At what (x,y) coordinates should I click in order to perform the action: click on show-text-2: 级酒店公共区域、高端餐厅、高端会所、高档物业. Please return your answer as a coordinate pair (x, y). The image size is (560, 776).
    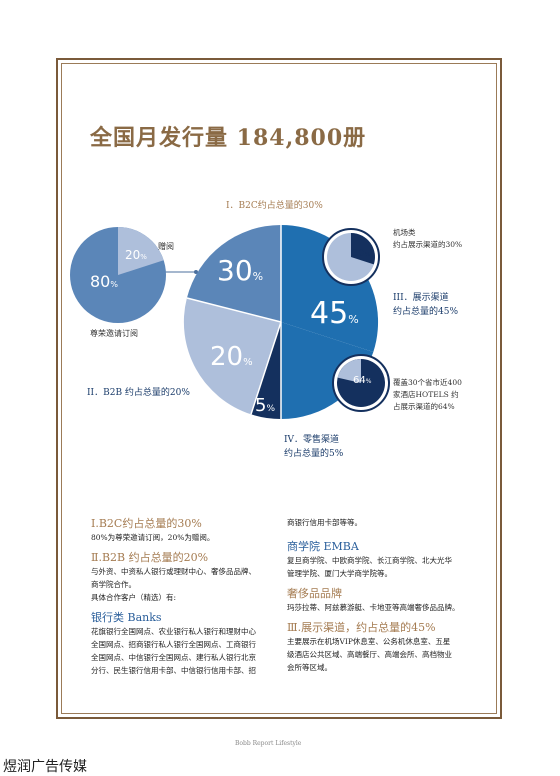
    Looking at the image, I should click on (369, 654).